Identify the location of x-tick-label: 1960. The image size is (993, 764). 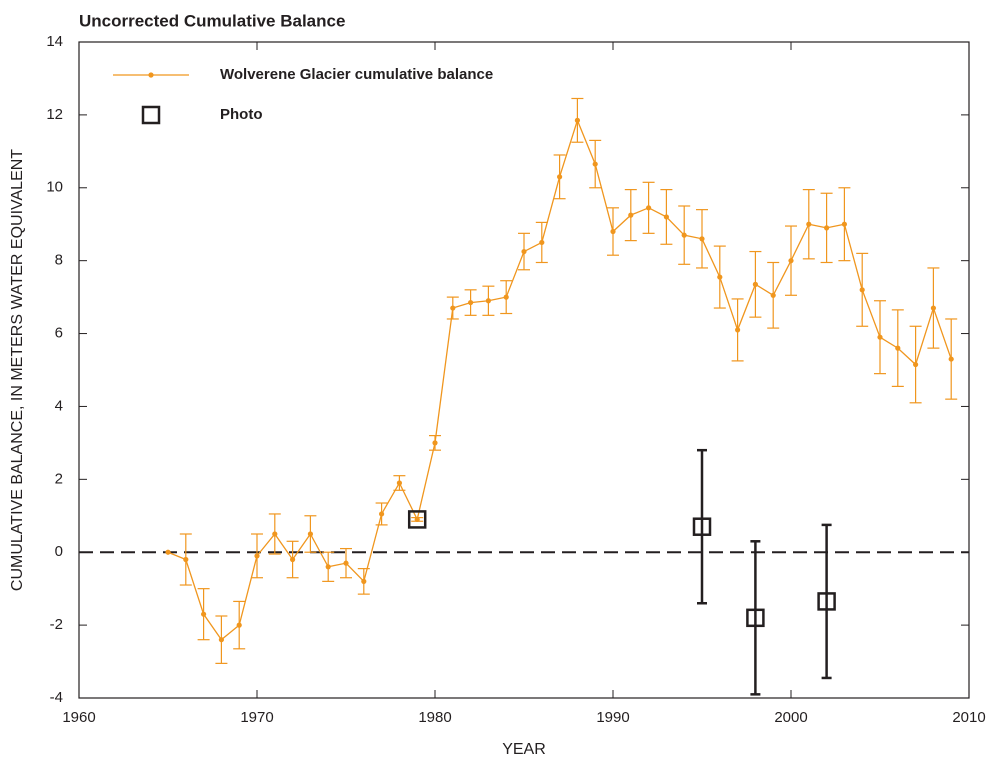
(78, 717).